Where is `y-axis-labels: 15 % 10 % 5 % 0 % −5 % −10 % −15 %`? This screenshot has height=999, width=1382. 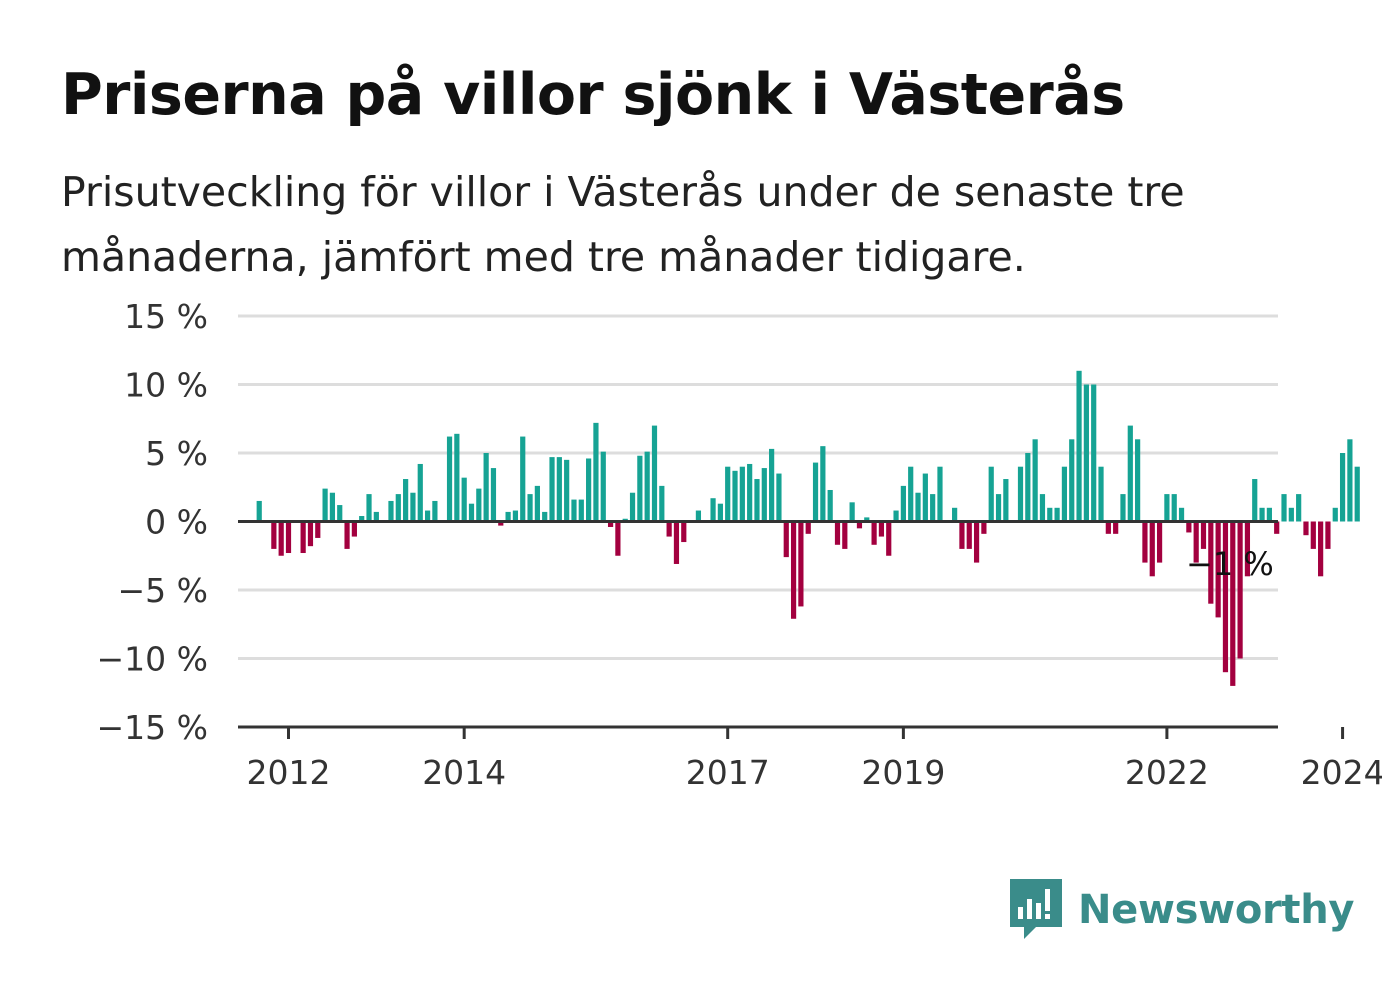
y-axis-labels: 15 % 10 % 5 % 0 % −5 % −10 % −15 % is located at coordinates (153, 522).